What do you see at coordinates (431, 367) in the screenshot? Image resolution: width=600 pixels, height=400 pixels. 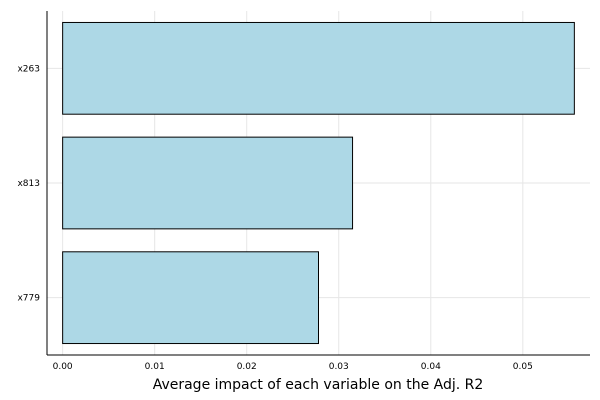 I see `x-tick-label: 0.04` at bounding box center [431, 367].